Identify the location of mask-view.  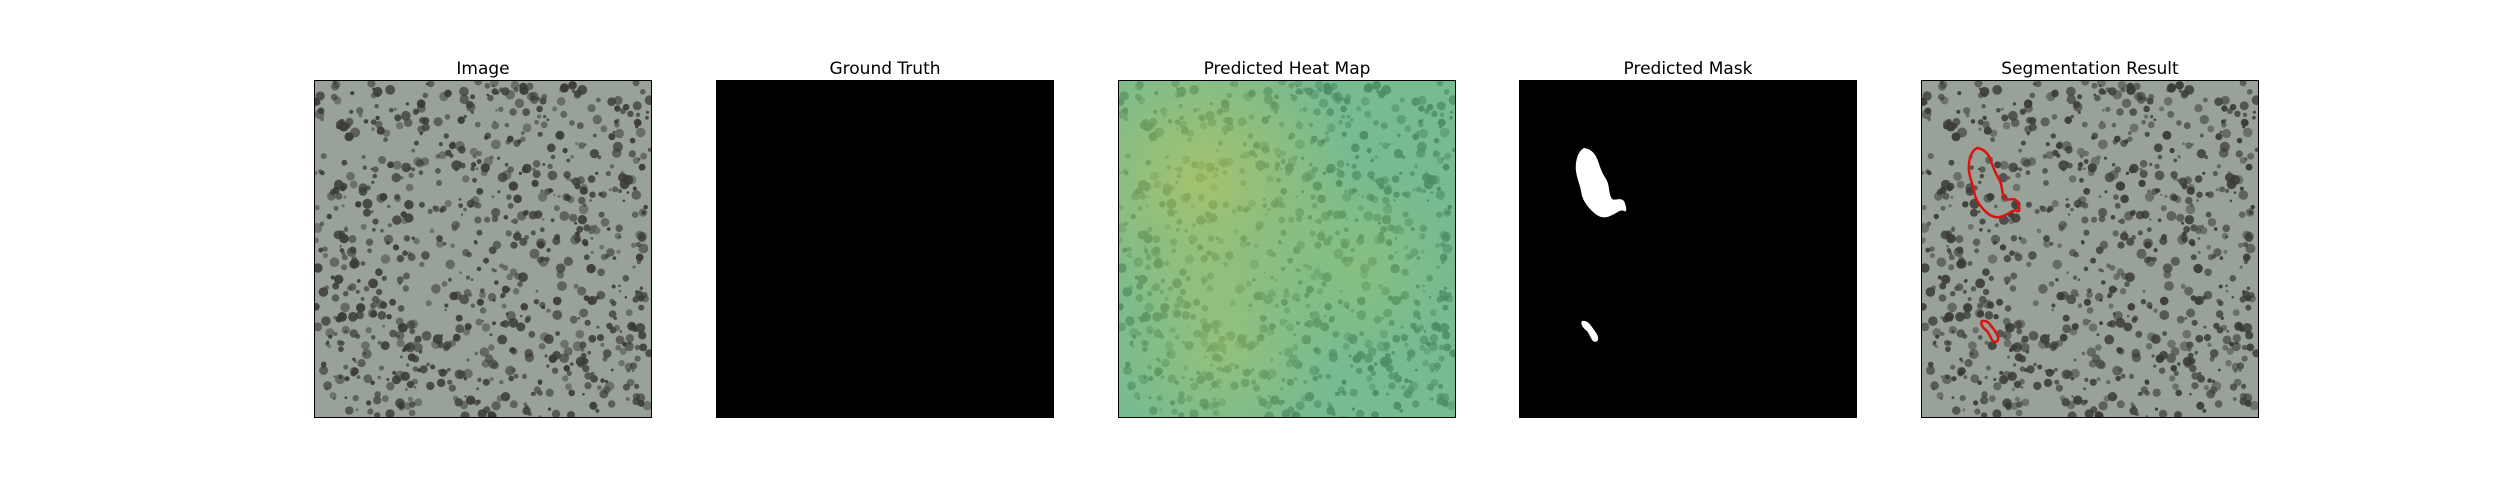
(1688, 249).